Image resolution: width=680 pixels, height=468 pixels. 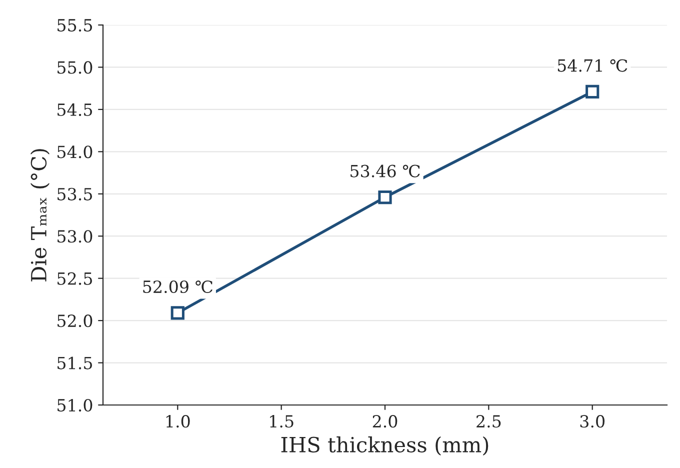 What do you see at coordinates (75, 109) in the screenshot?
I see `y-tick-label: 54.5` at bounding box center [75, 109].